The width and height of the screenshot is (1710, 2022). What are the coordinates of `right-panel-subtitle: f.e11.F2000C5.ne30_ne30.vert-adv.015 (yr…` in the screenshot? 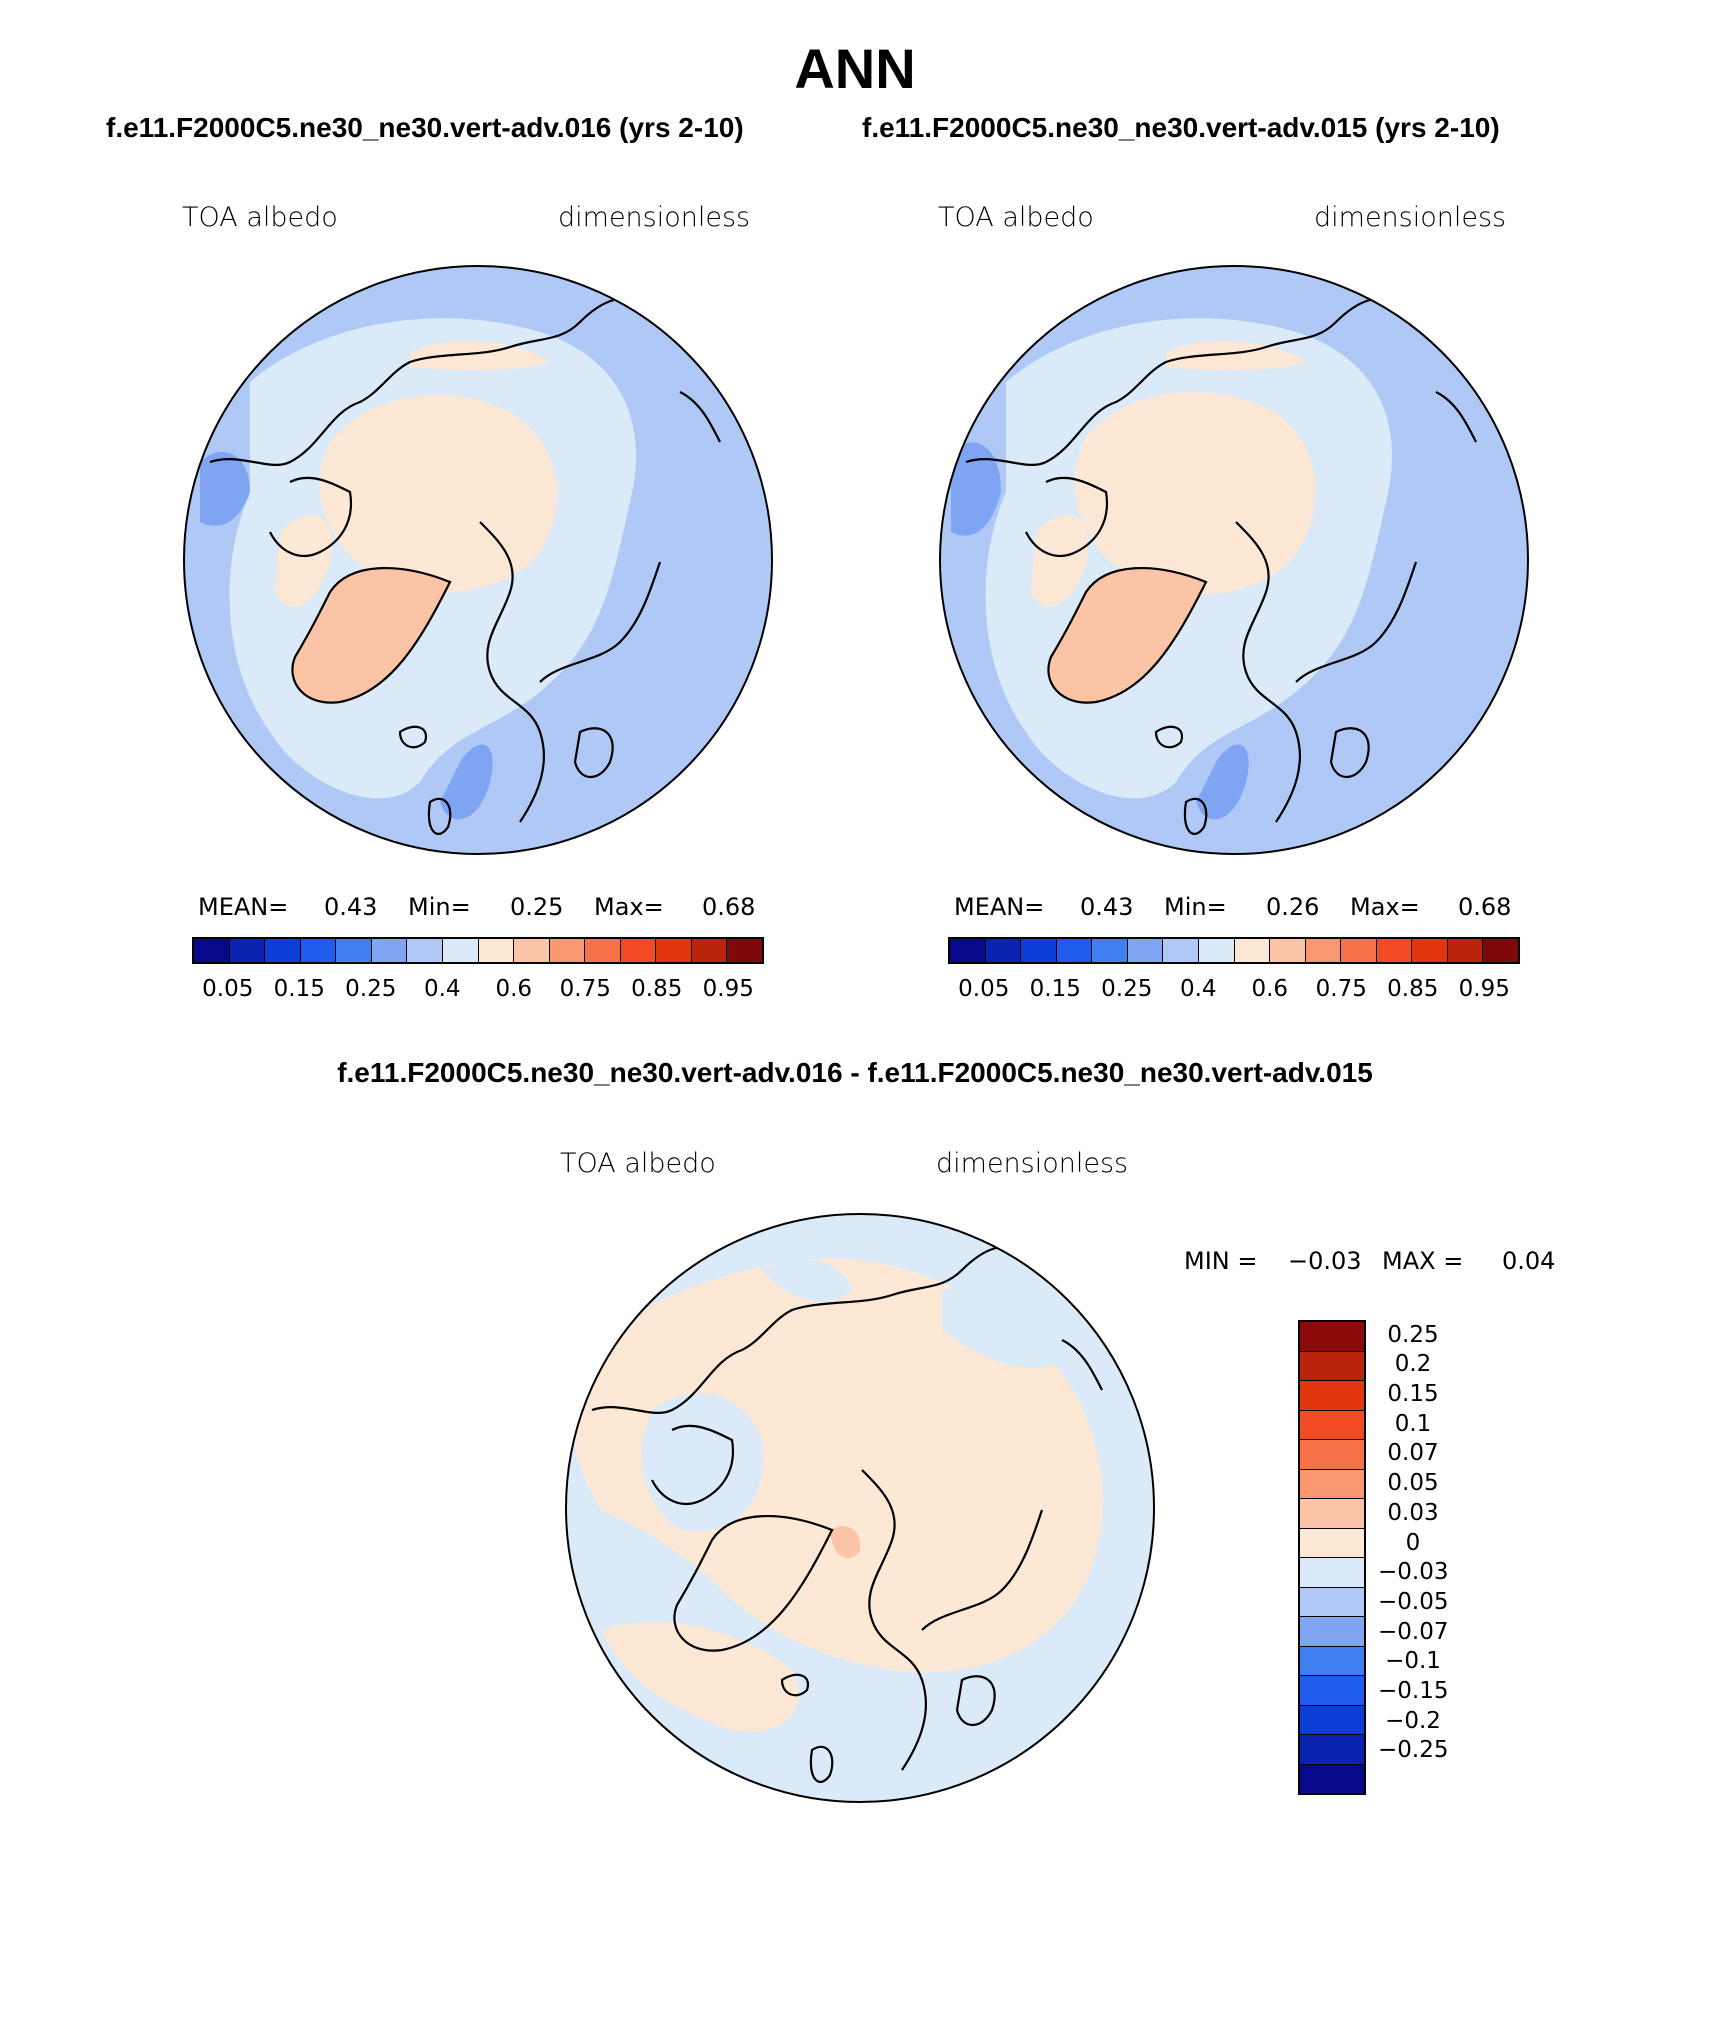 It's located at (1181, 127).